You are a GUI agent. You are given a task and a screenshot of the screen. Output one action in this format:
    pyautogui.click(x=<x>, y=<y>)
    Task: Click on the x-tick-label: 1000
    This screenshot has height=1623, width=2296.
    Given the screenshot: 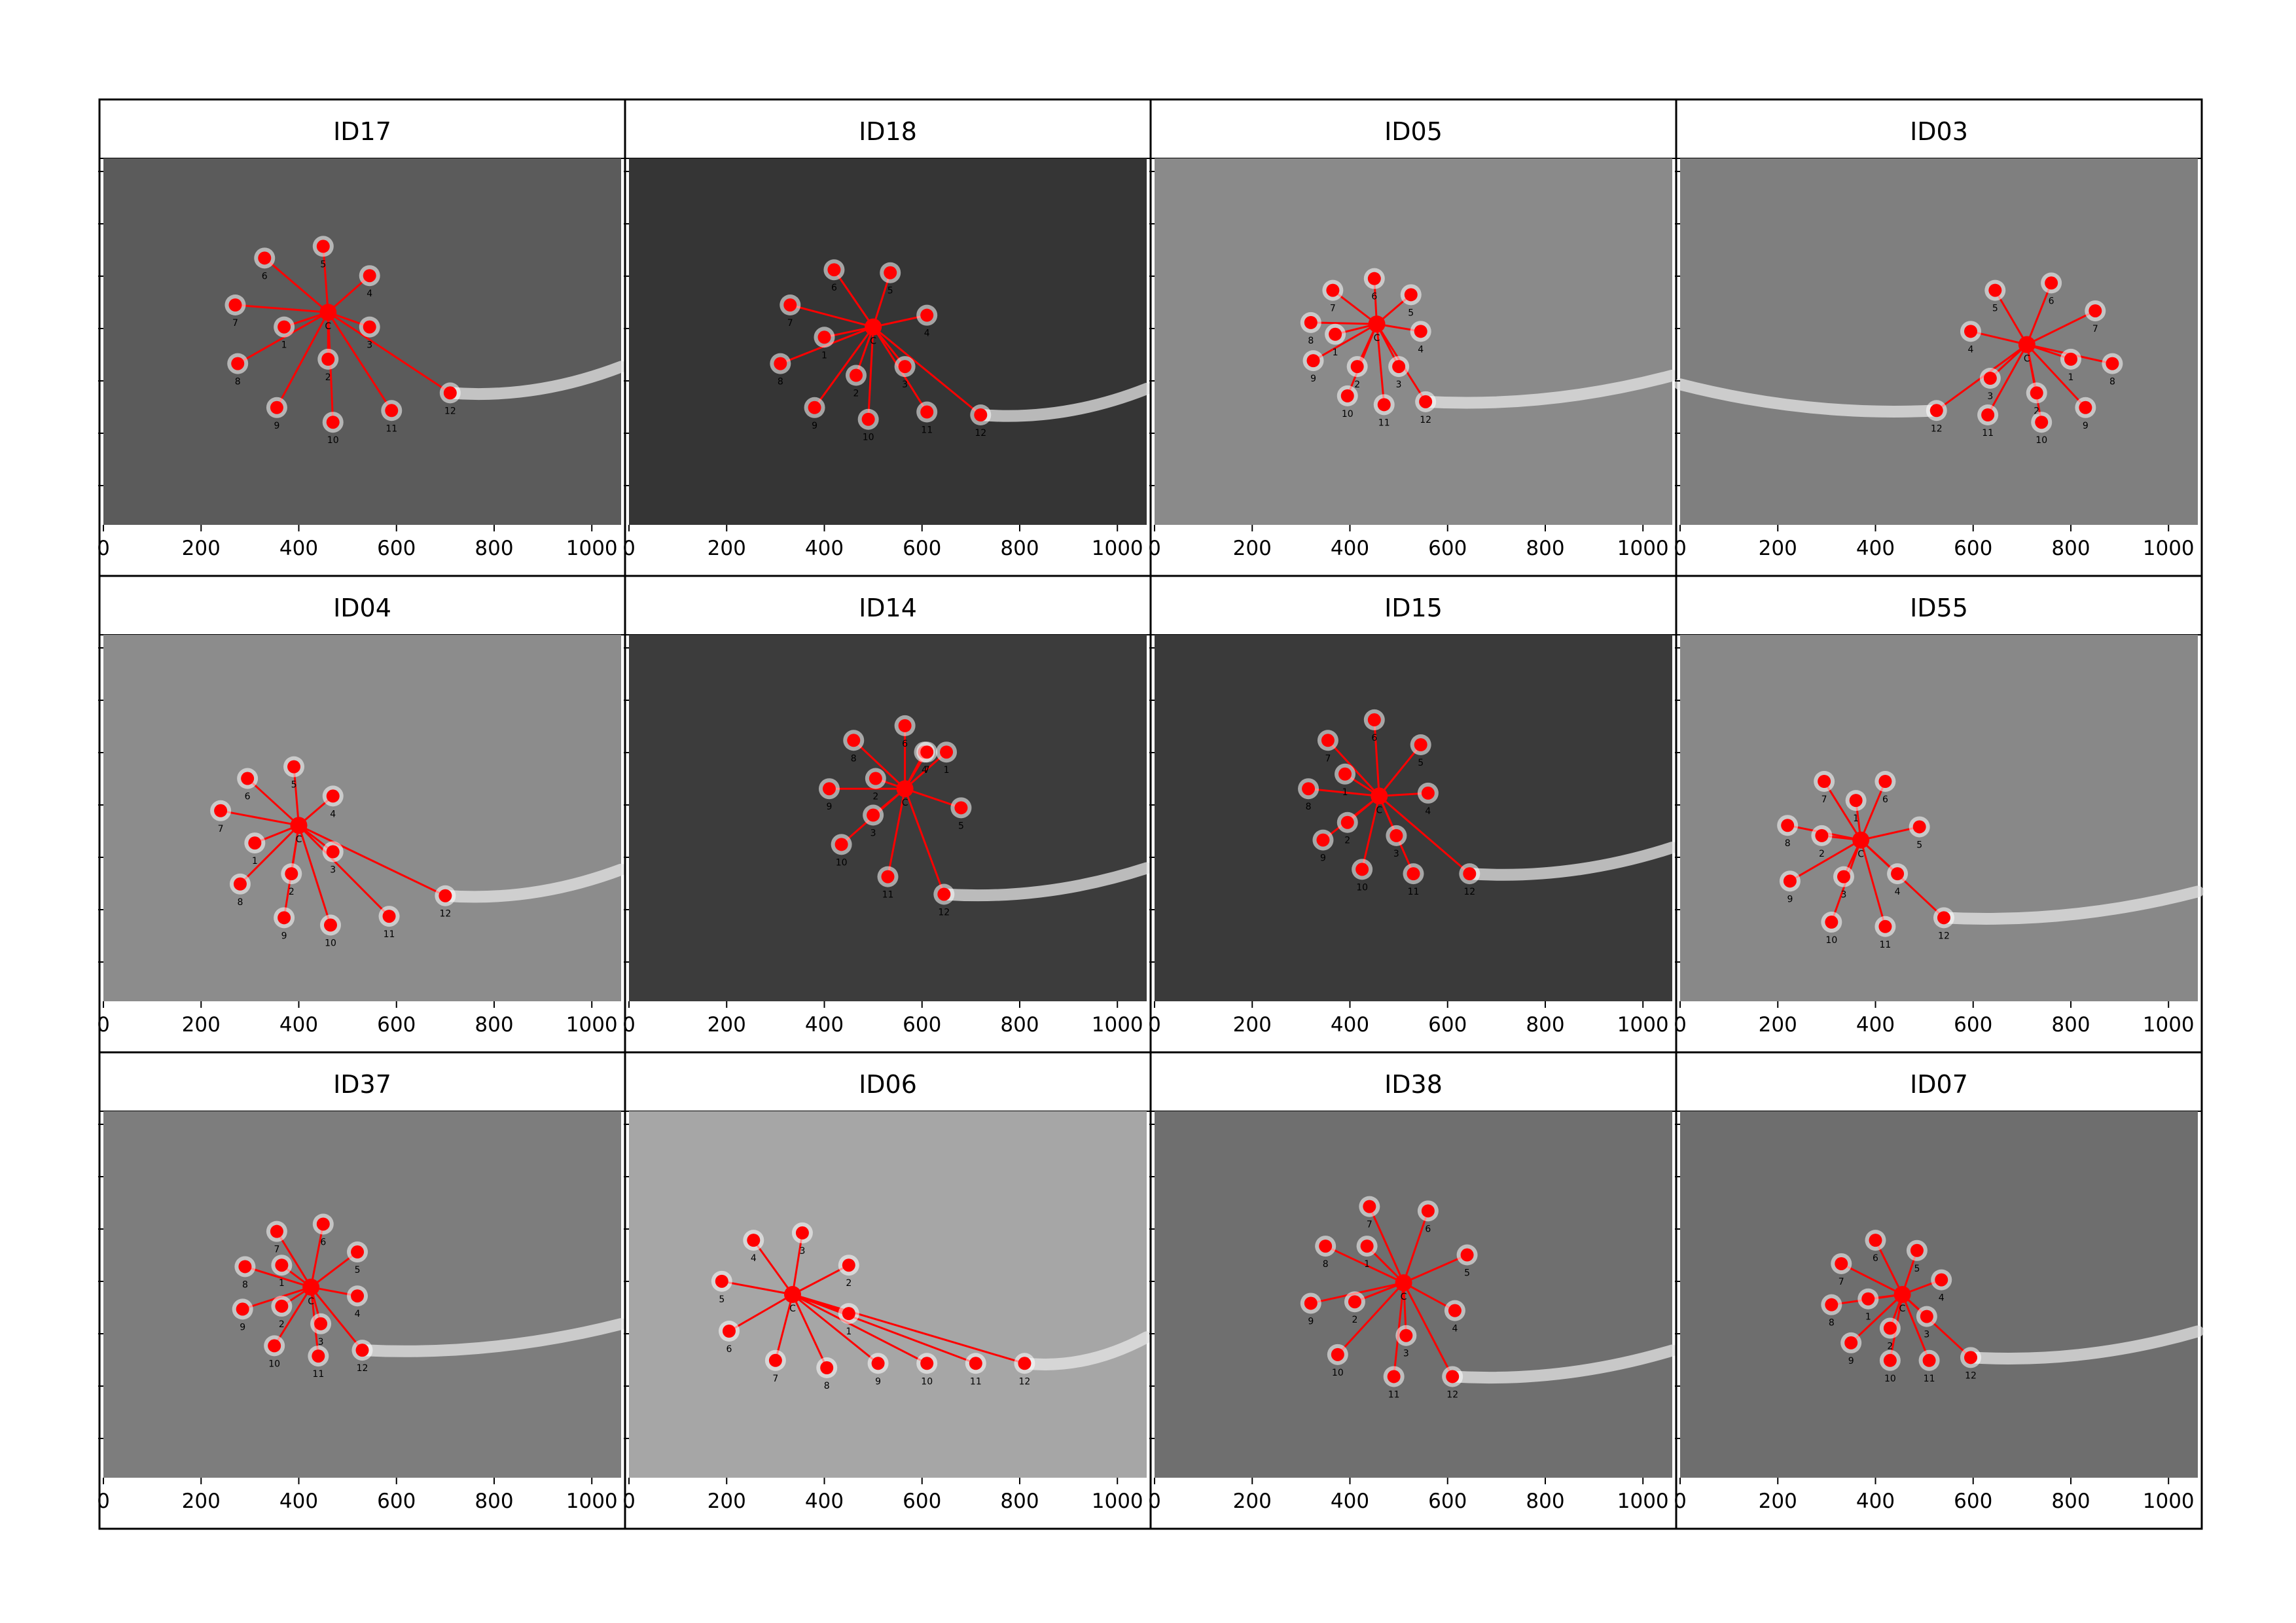 What is the action you would take?
    pyautogui.click(x=2169, y=548)
    